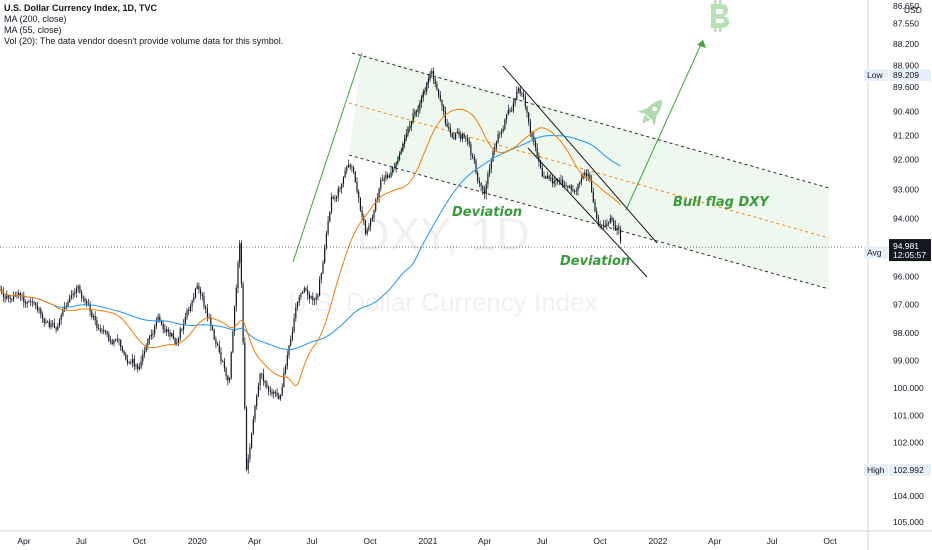  Describe the element at coordinates (721, 202) in the screenshot. I see `annotation-bull-flag: Bull flag DXY` at that location.